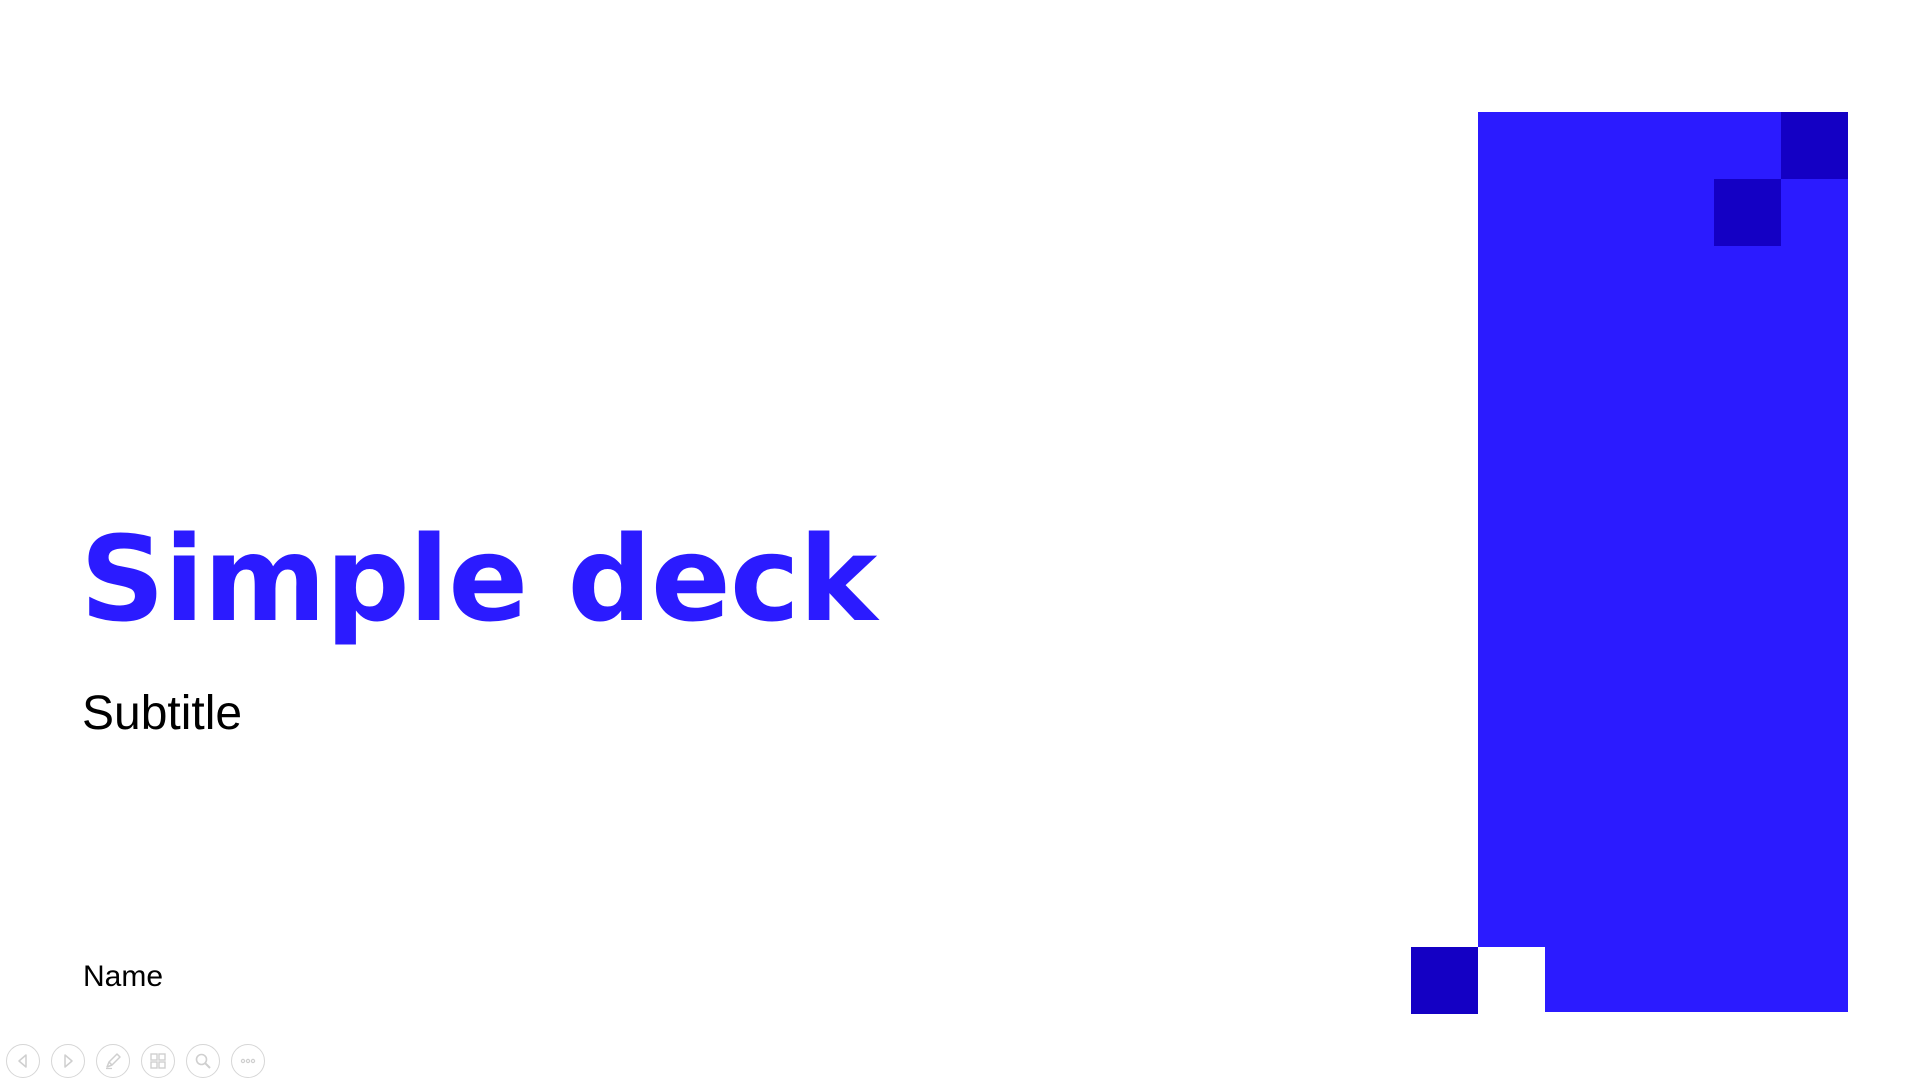 Image resolution: width=1920 pixels, height=1080 pixels. I want to click on pen-icon, so click(113, 1061).